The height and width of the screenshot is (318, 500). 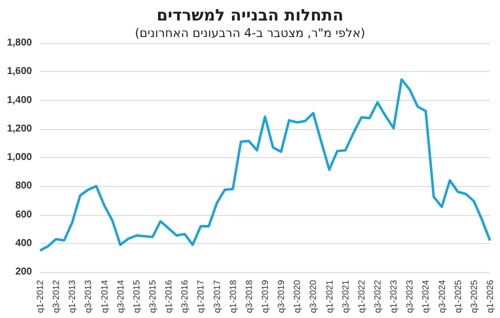 I want to click on x-tick-label: q3-2020, so click(x=313, y=297).